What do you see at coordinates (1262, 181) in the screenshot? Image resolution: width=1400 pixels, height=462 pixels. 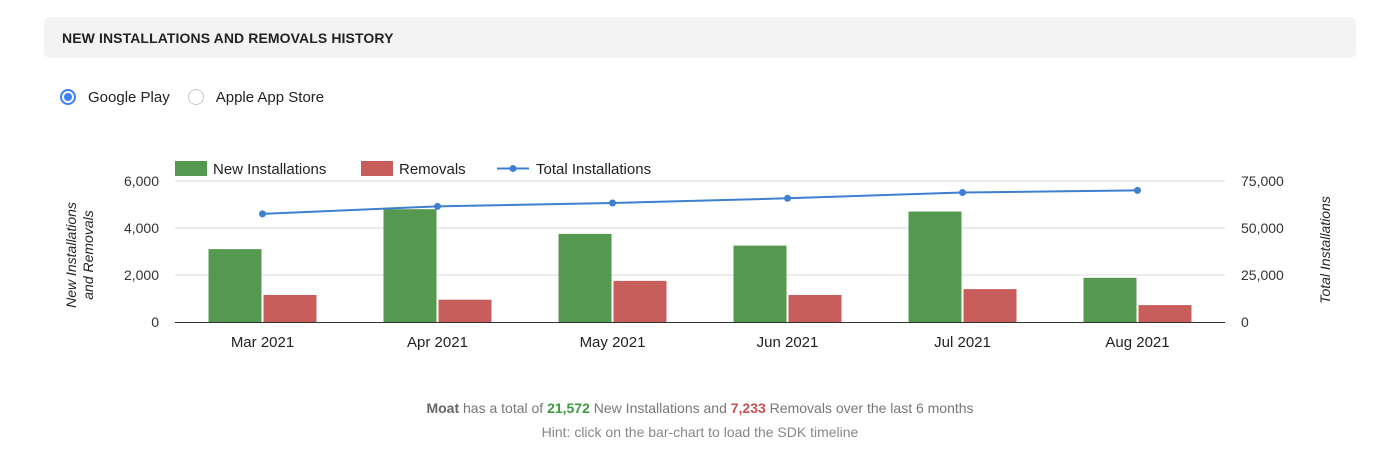 I see `y2-tick-label: 75,000` at bounding box center [1262, 181].